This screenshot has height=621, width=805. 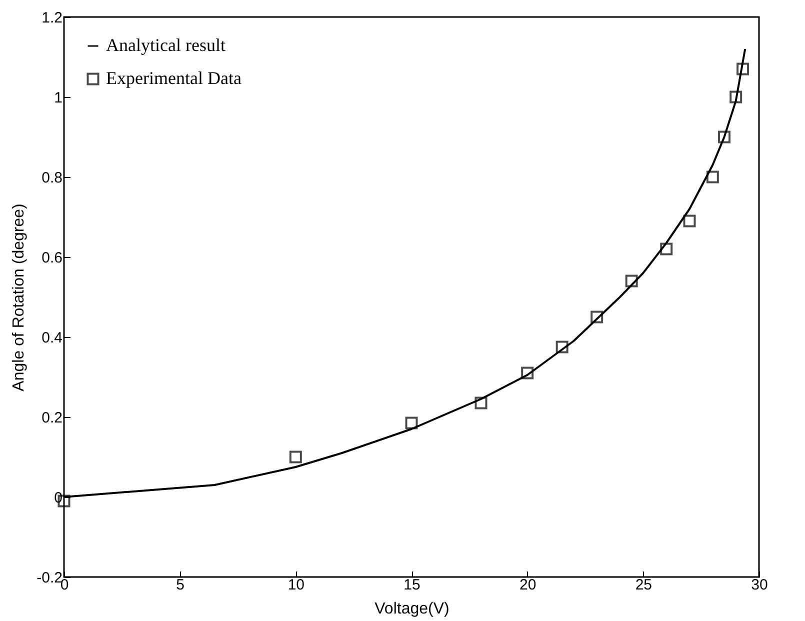 What do you see at coordinates (52, 338) in the screenshot?
I see `y-tick-label: 0.4` at bounding box center [52, 338].